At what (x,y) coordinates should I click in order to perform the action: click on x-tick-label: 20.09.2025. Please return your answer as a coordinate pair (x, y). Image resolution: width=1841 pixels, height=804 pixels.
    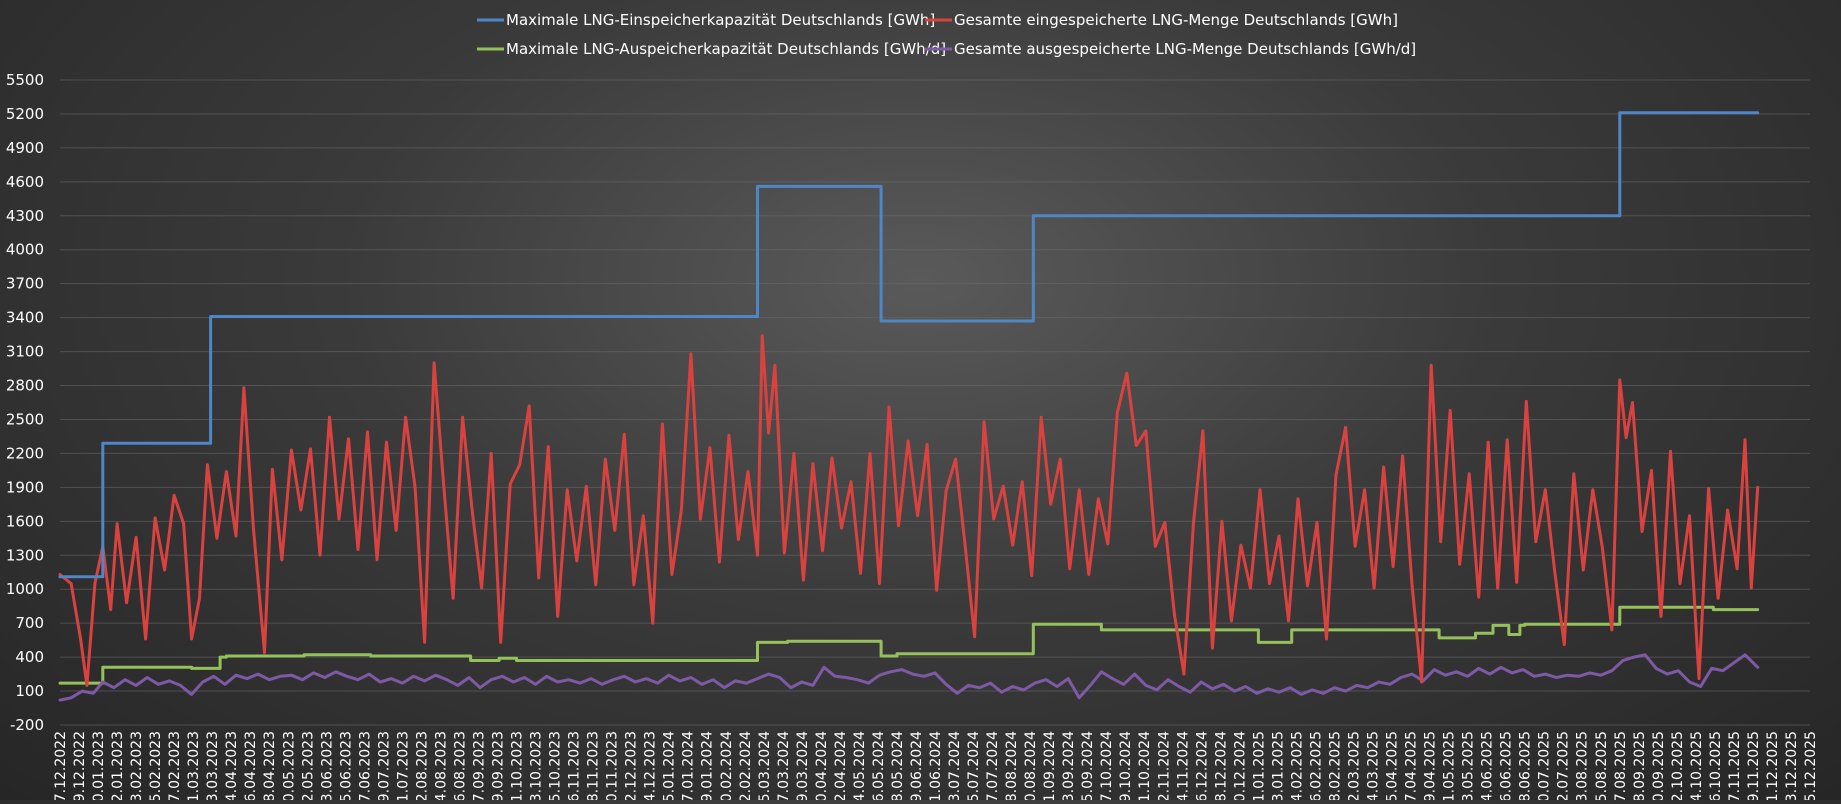
    Looking at the image, I should click on (1659, 765).